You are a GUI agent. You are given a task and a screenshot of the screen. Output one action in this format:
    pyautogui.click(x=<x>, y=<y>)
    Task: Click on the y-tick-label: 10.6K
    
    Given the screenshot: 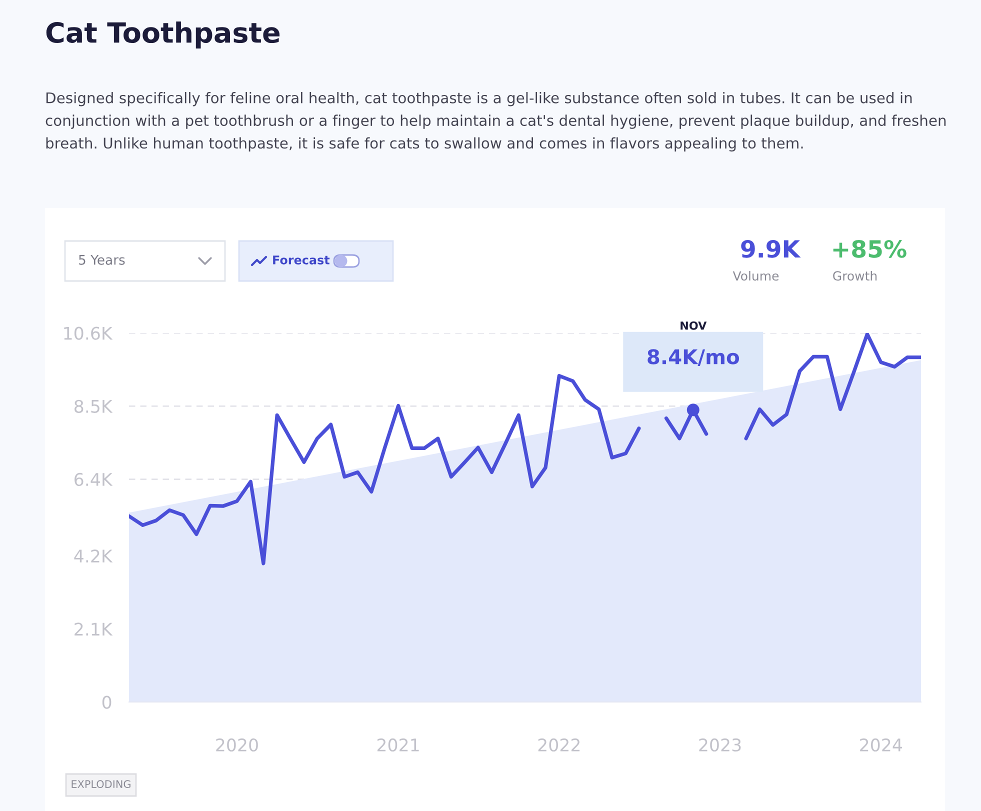 What is the action you would take?
    pyautogui.click(x=88, y=333)
    